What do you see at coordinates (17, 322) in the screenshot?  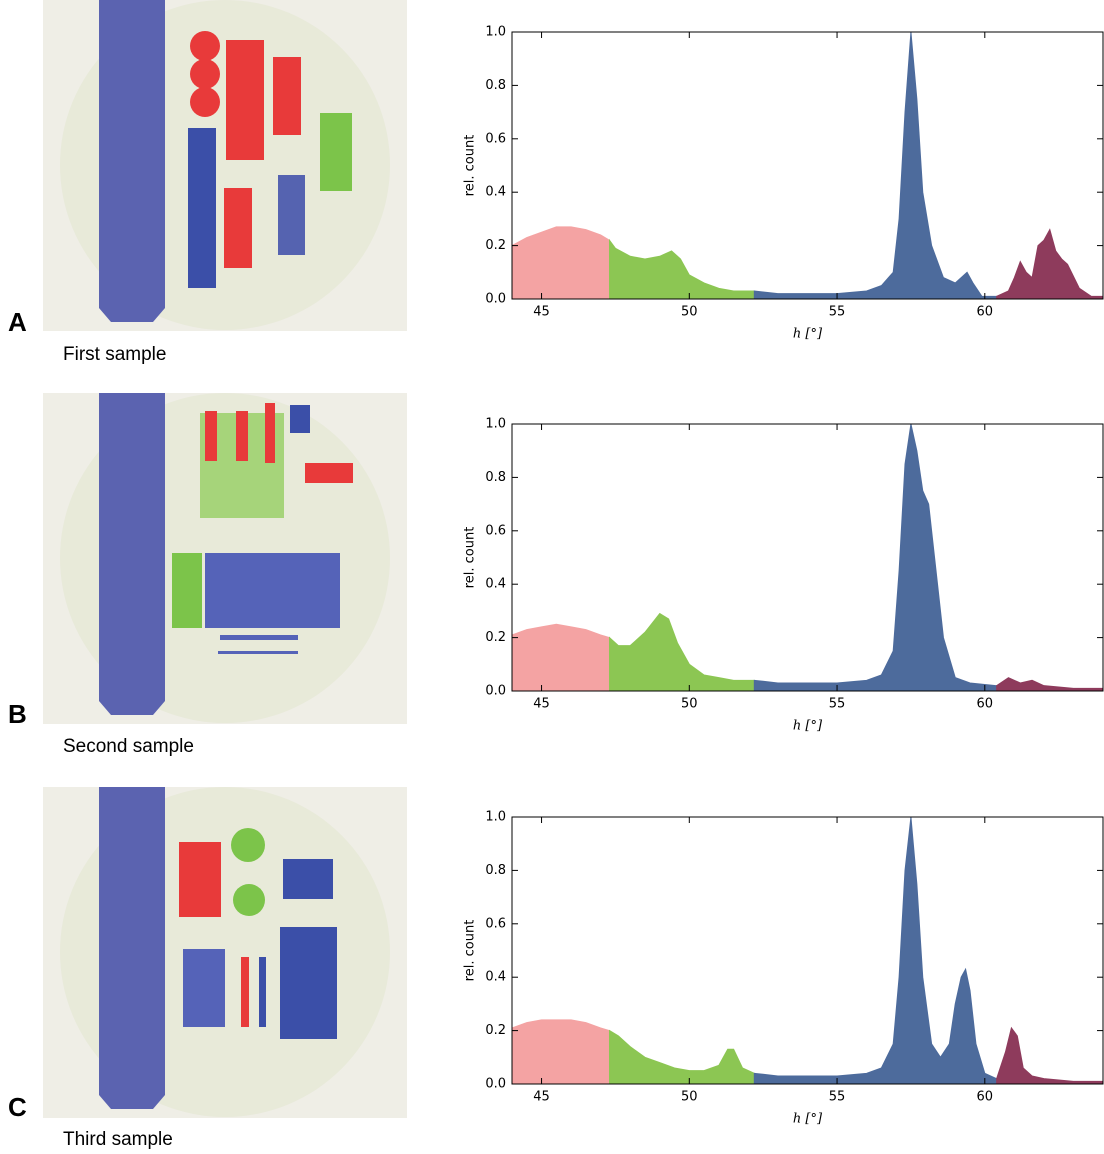 I see `panel-letter: A` at bounding box center [17, 322].